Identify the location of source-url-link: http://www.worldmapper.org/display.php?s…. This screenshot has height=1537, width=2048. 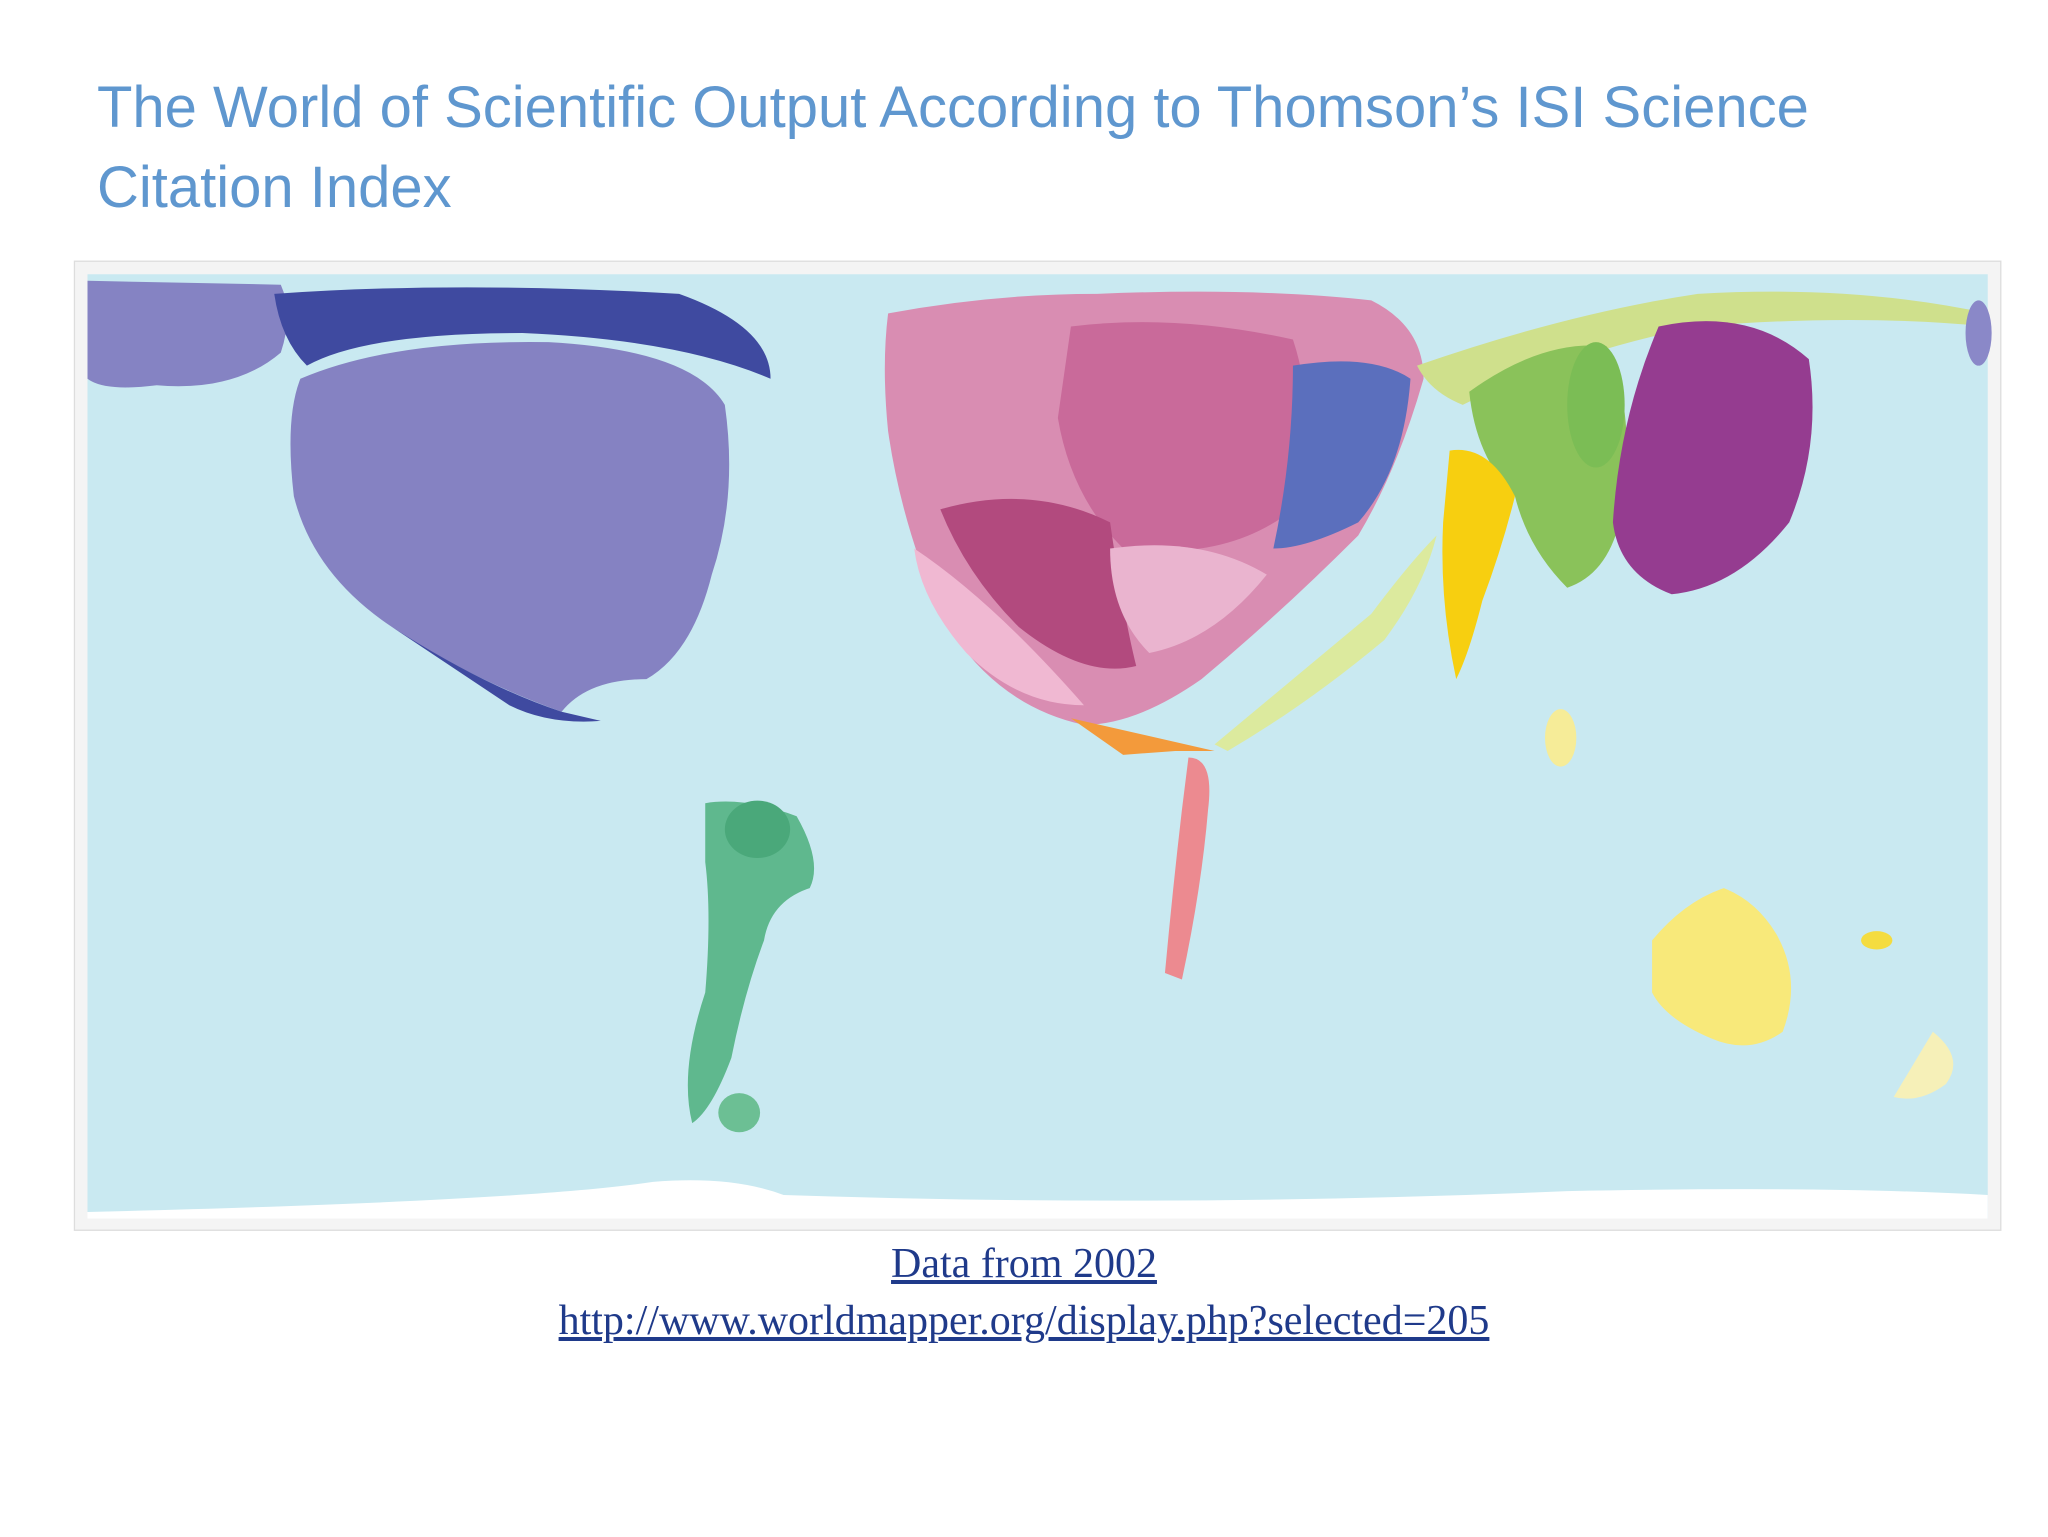
(1024, 1321).